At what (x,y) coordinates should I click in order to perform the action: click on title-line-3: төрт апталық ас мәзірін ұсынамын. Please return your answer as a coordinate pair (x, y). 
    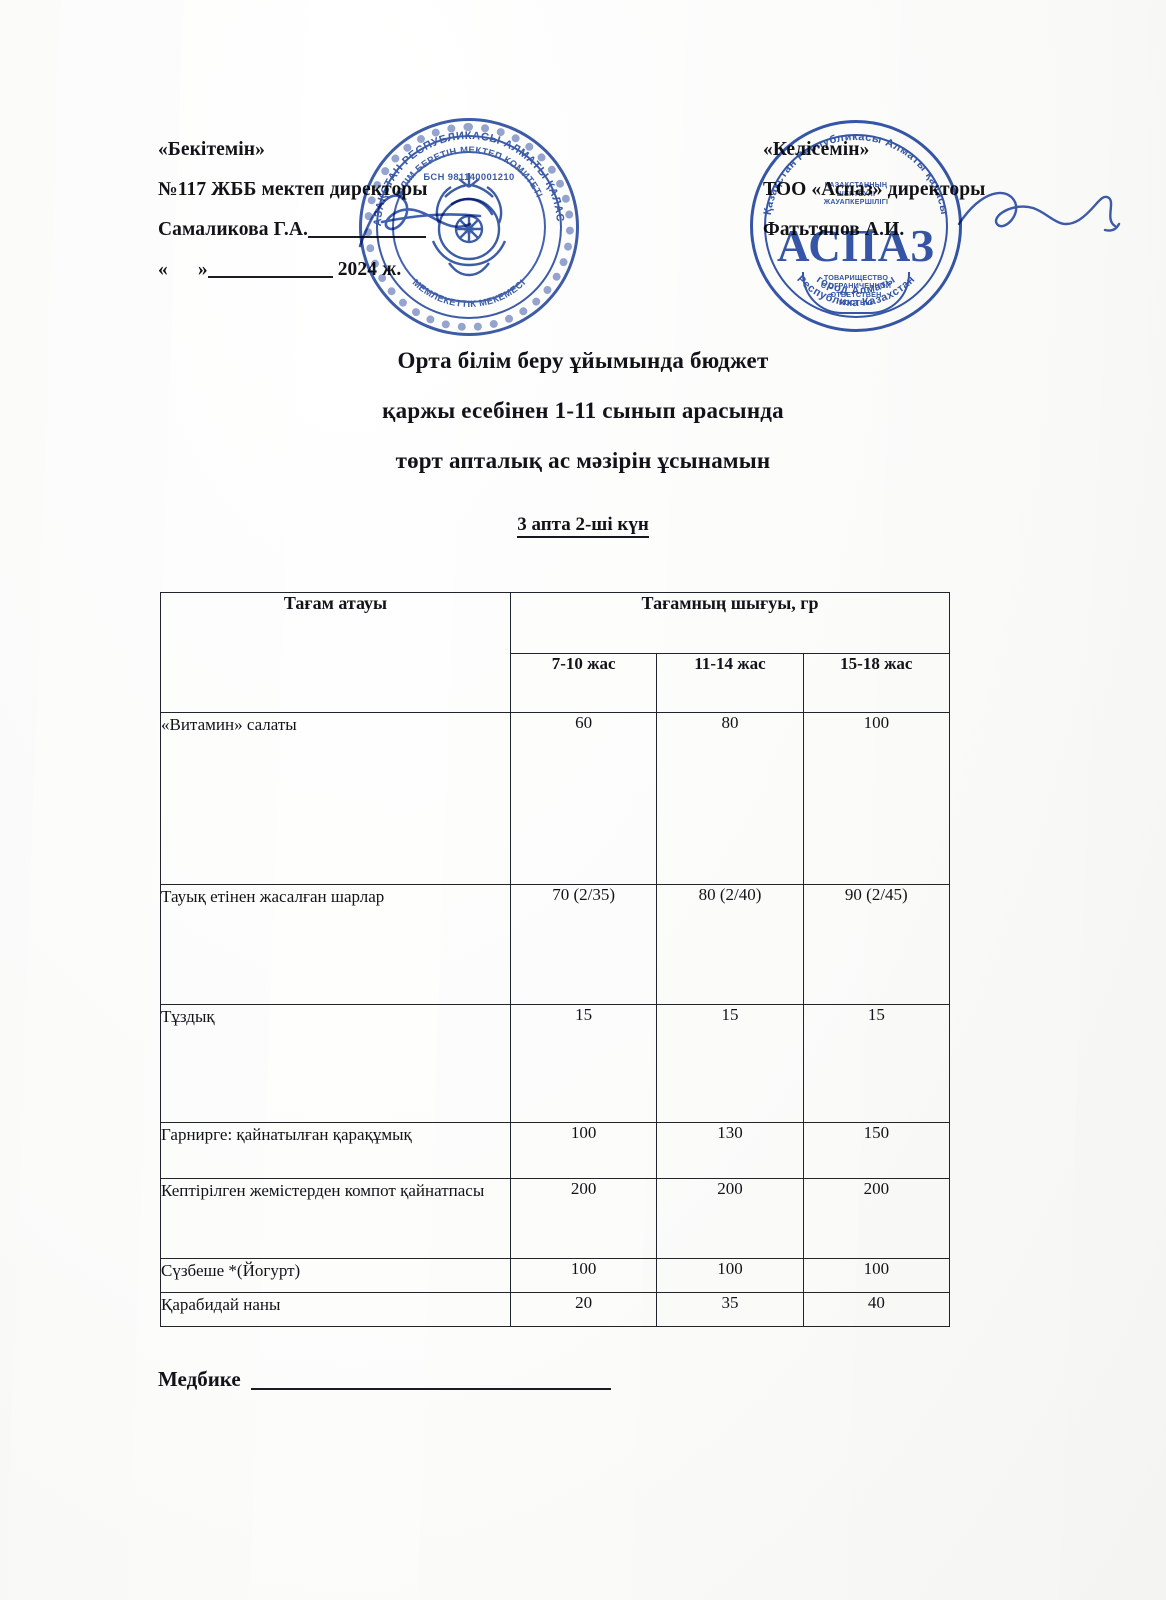
    Looking at the image, I should click on (583, 460).